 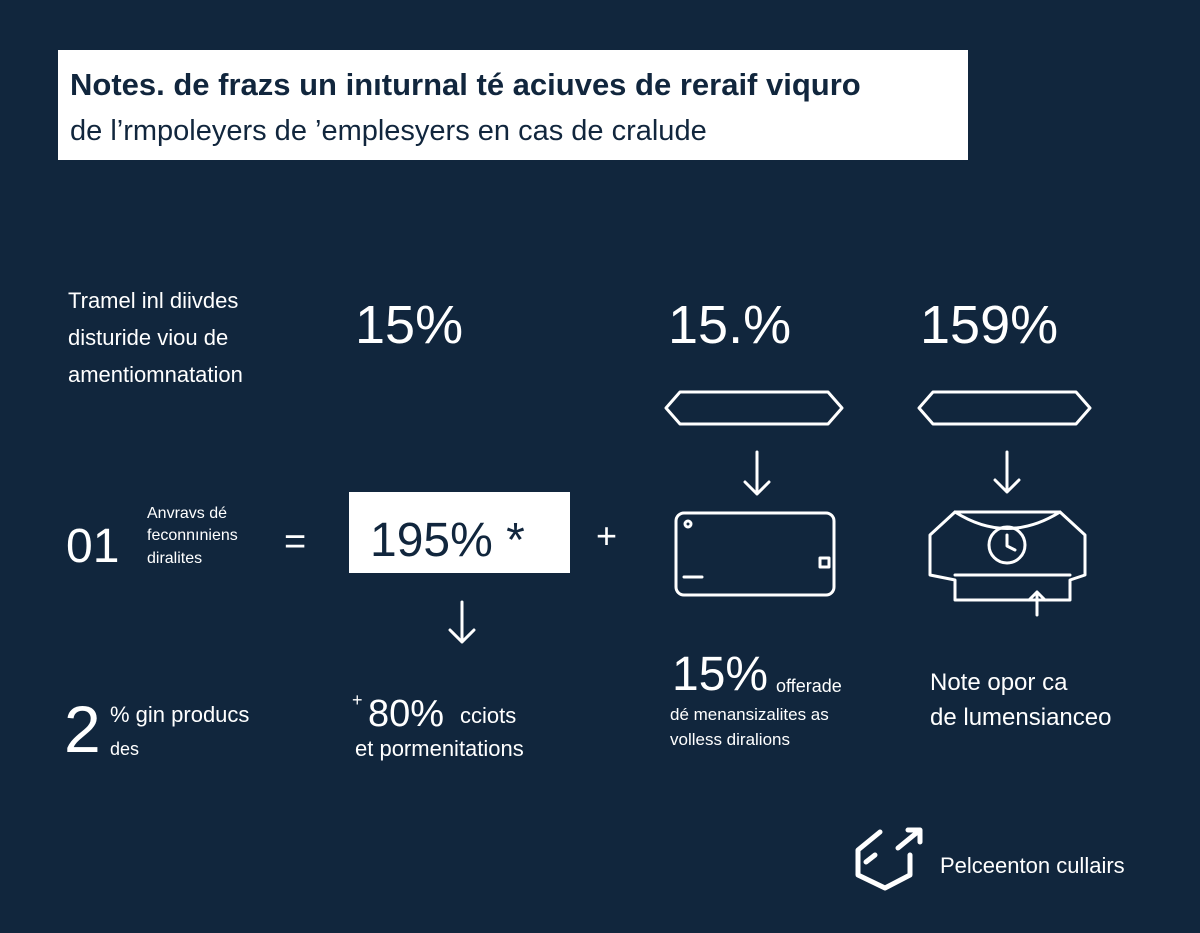 I want to click on row3-text: de lumensianceo, so click(x=1020, y=717).